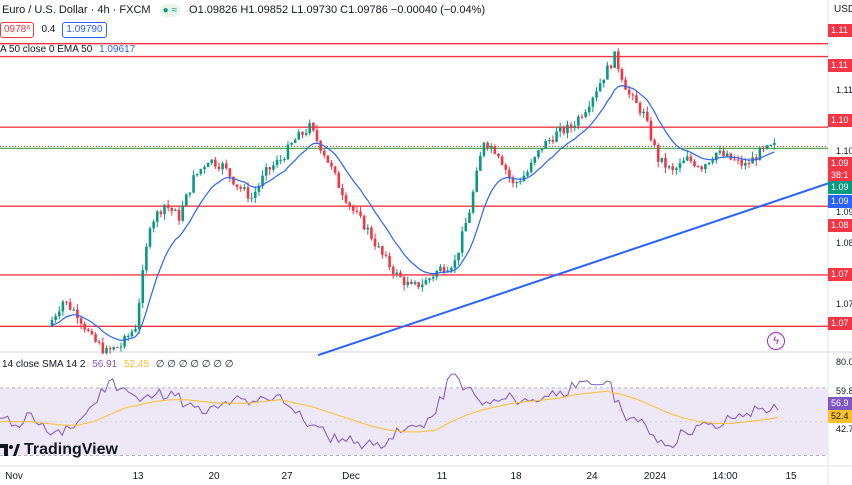  What do you see at coordinates (844, 304) in the screenshot?
I see `price-tick: 1.07` at bounding box center [844, 304].